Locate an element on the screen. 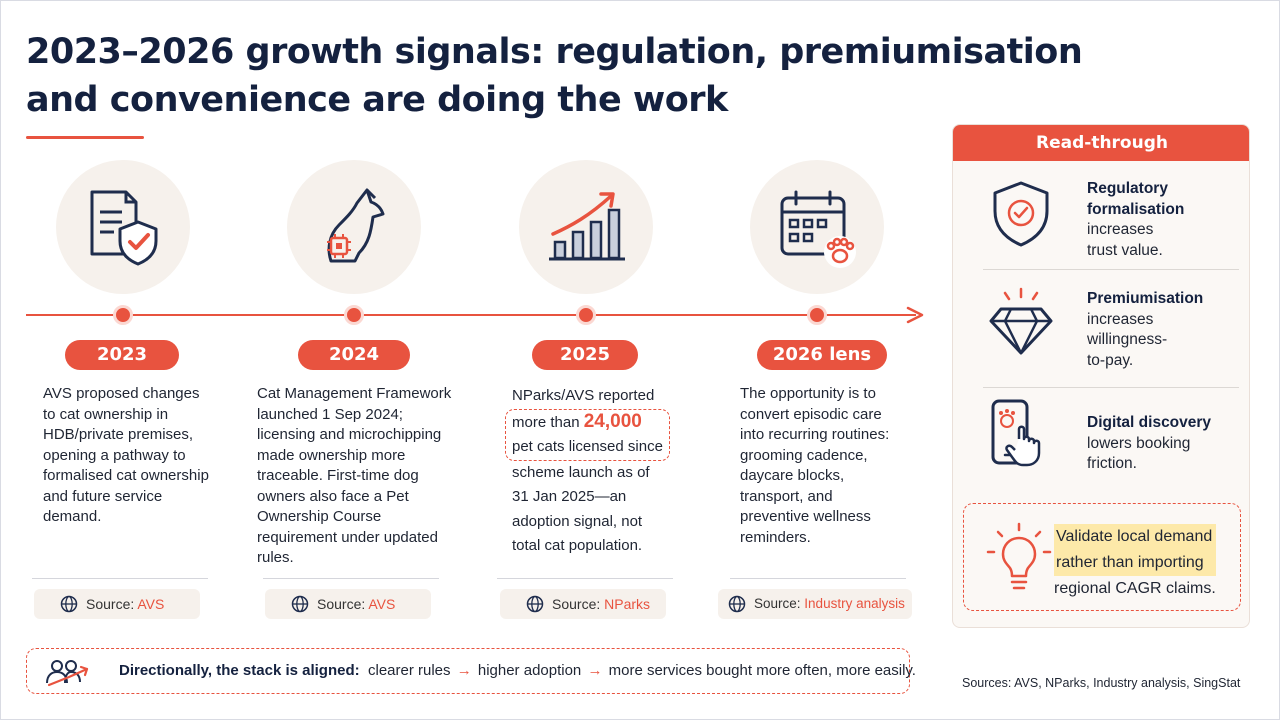 The height and width of the screenshot is (720, 1280). source-value: AVS is located at coordinates (382, 604).